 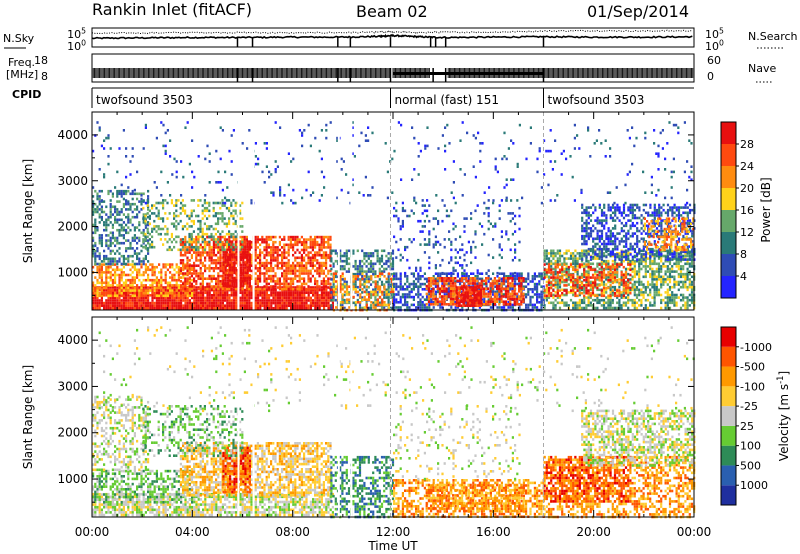 I want to click on velocity-panel-colorbar-tick-7: -1000, so click(x=756, y=347).